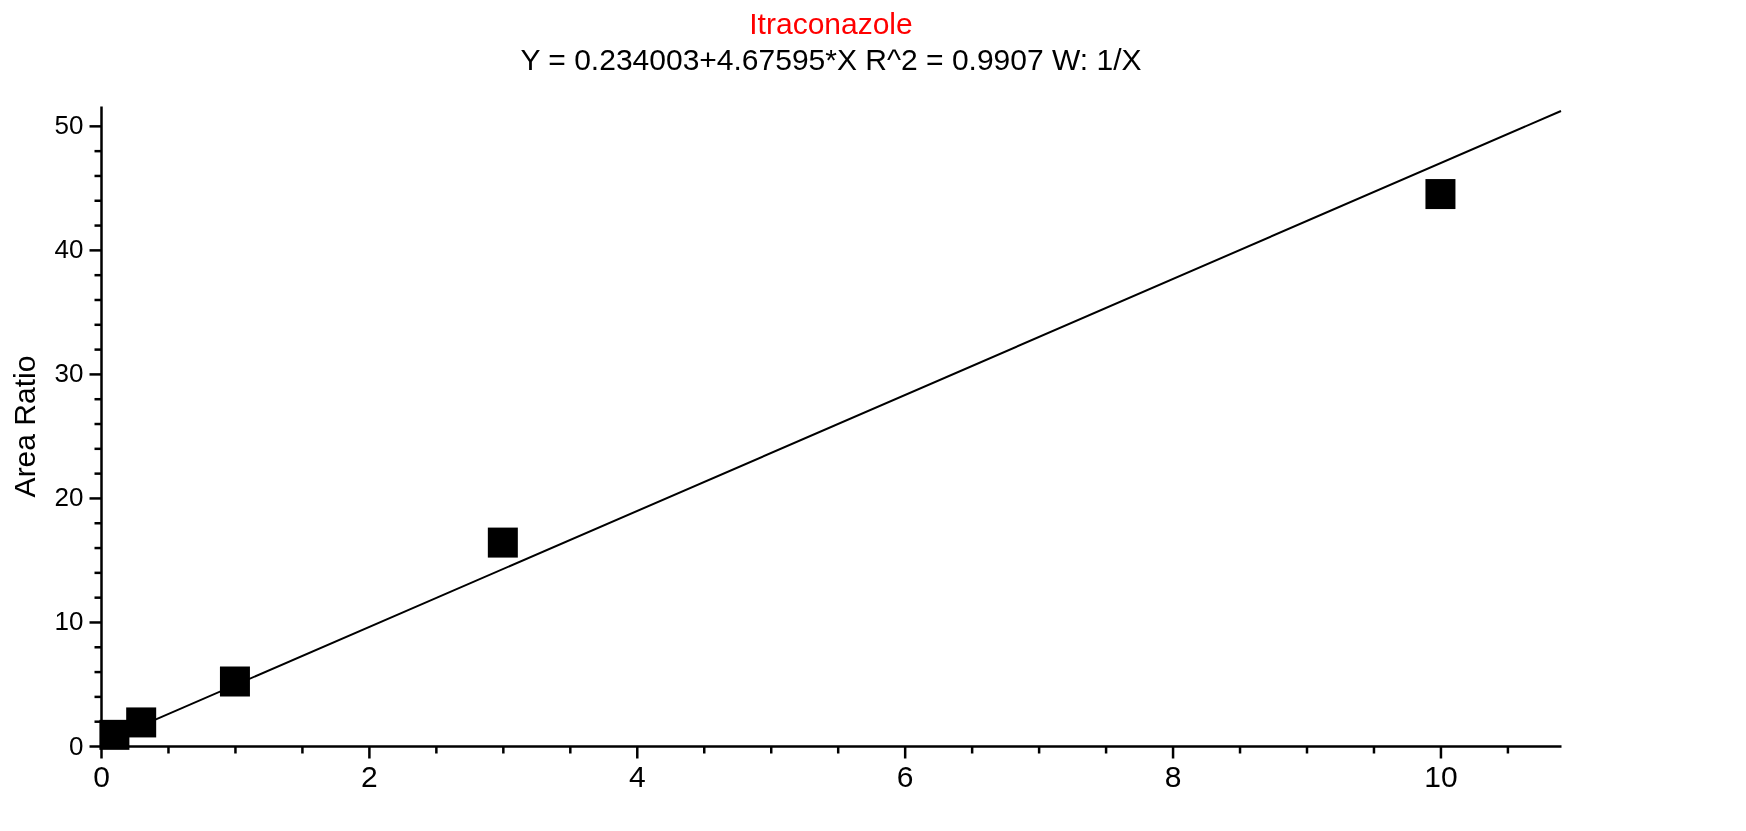 The width and height of the screenshot is (1746, 831). I want to click on x-tick-label: 6, so click(905, 776).